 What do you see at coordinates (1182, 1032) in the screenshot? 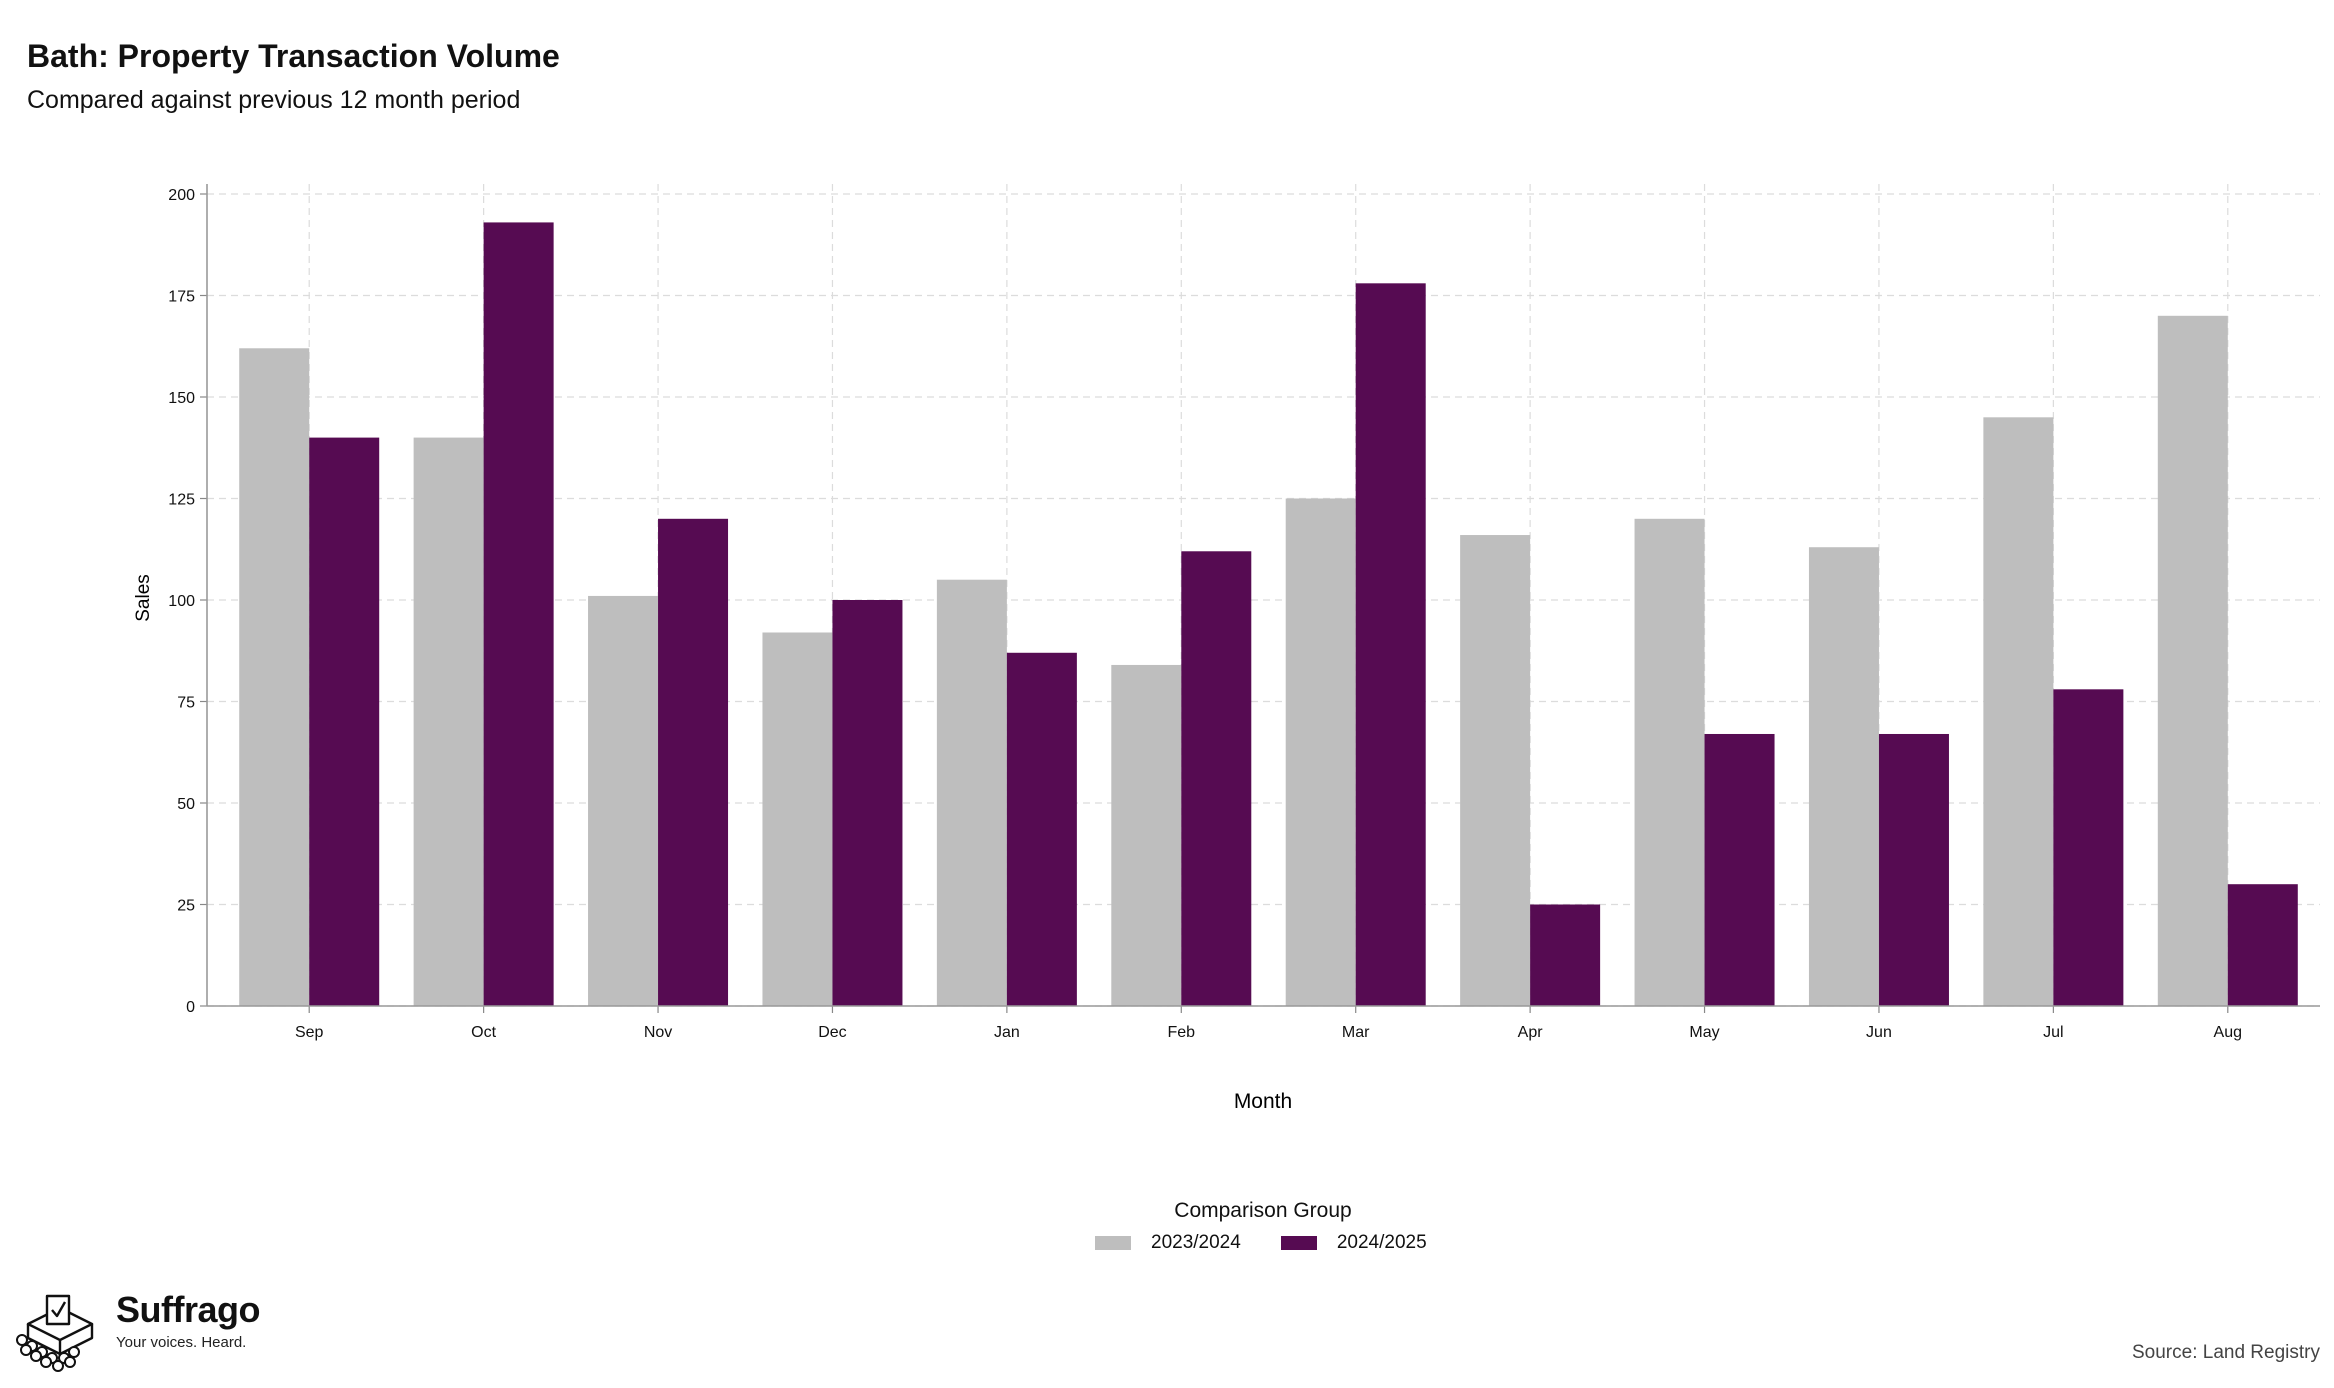
I see `x-tick-label: Feb` at bounding box center [1182, 1032].